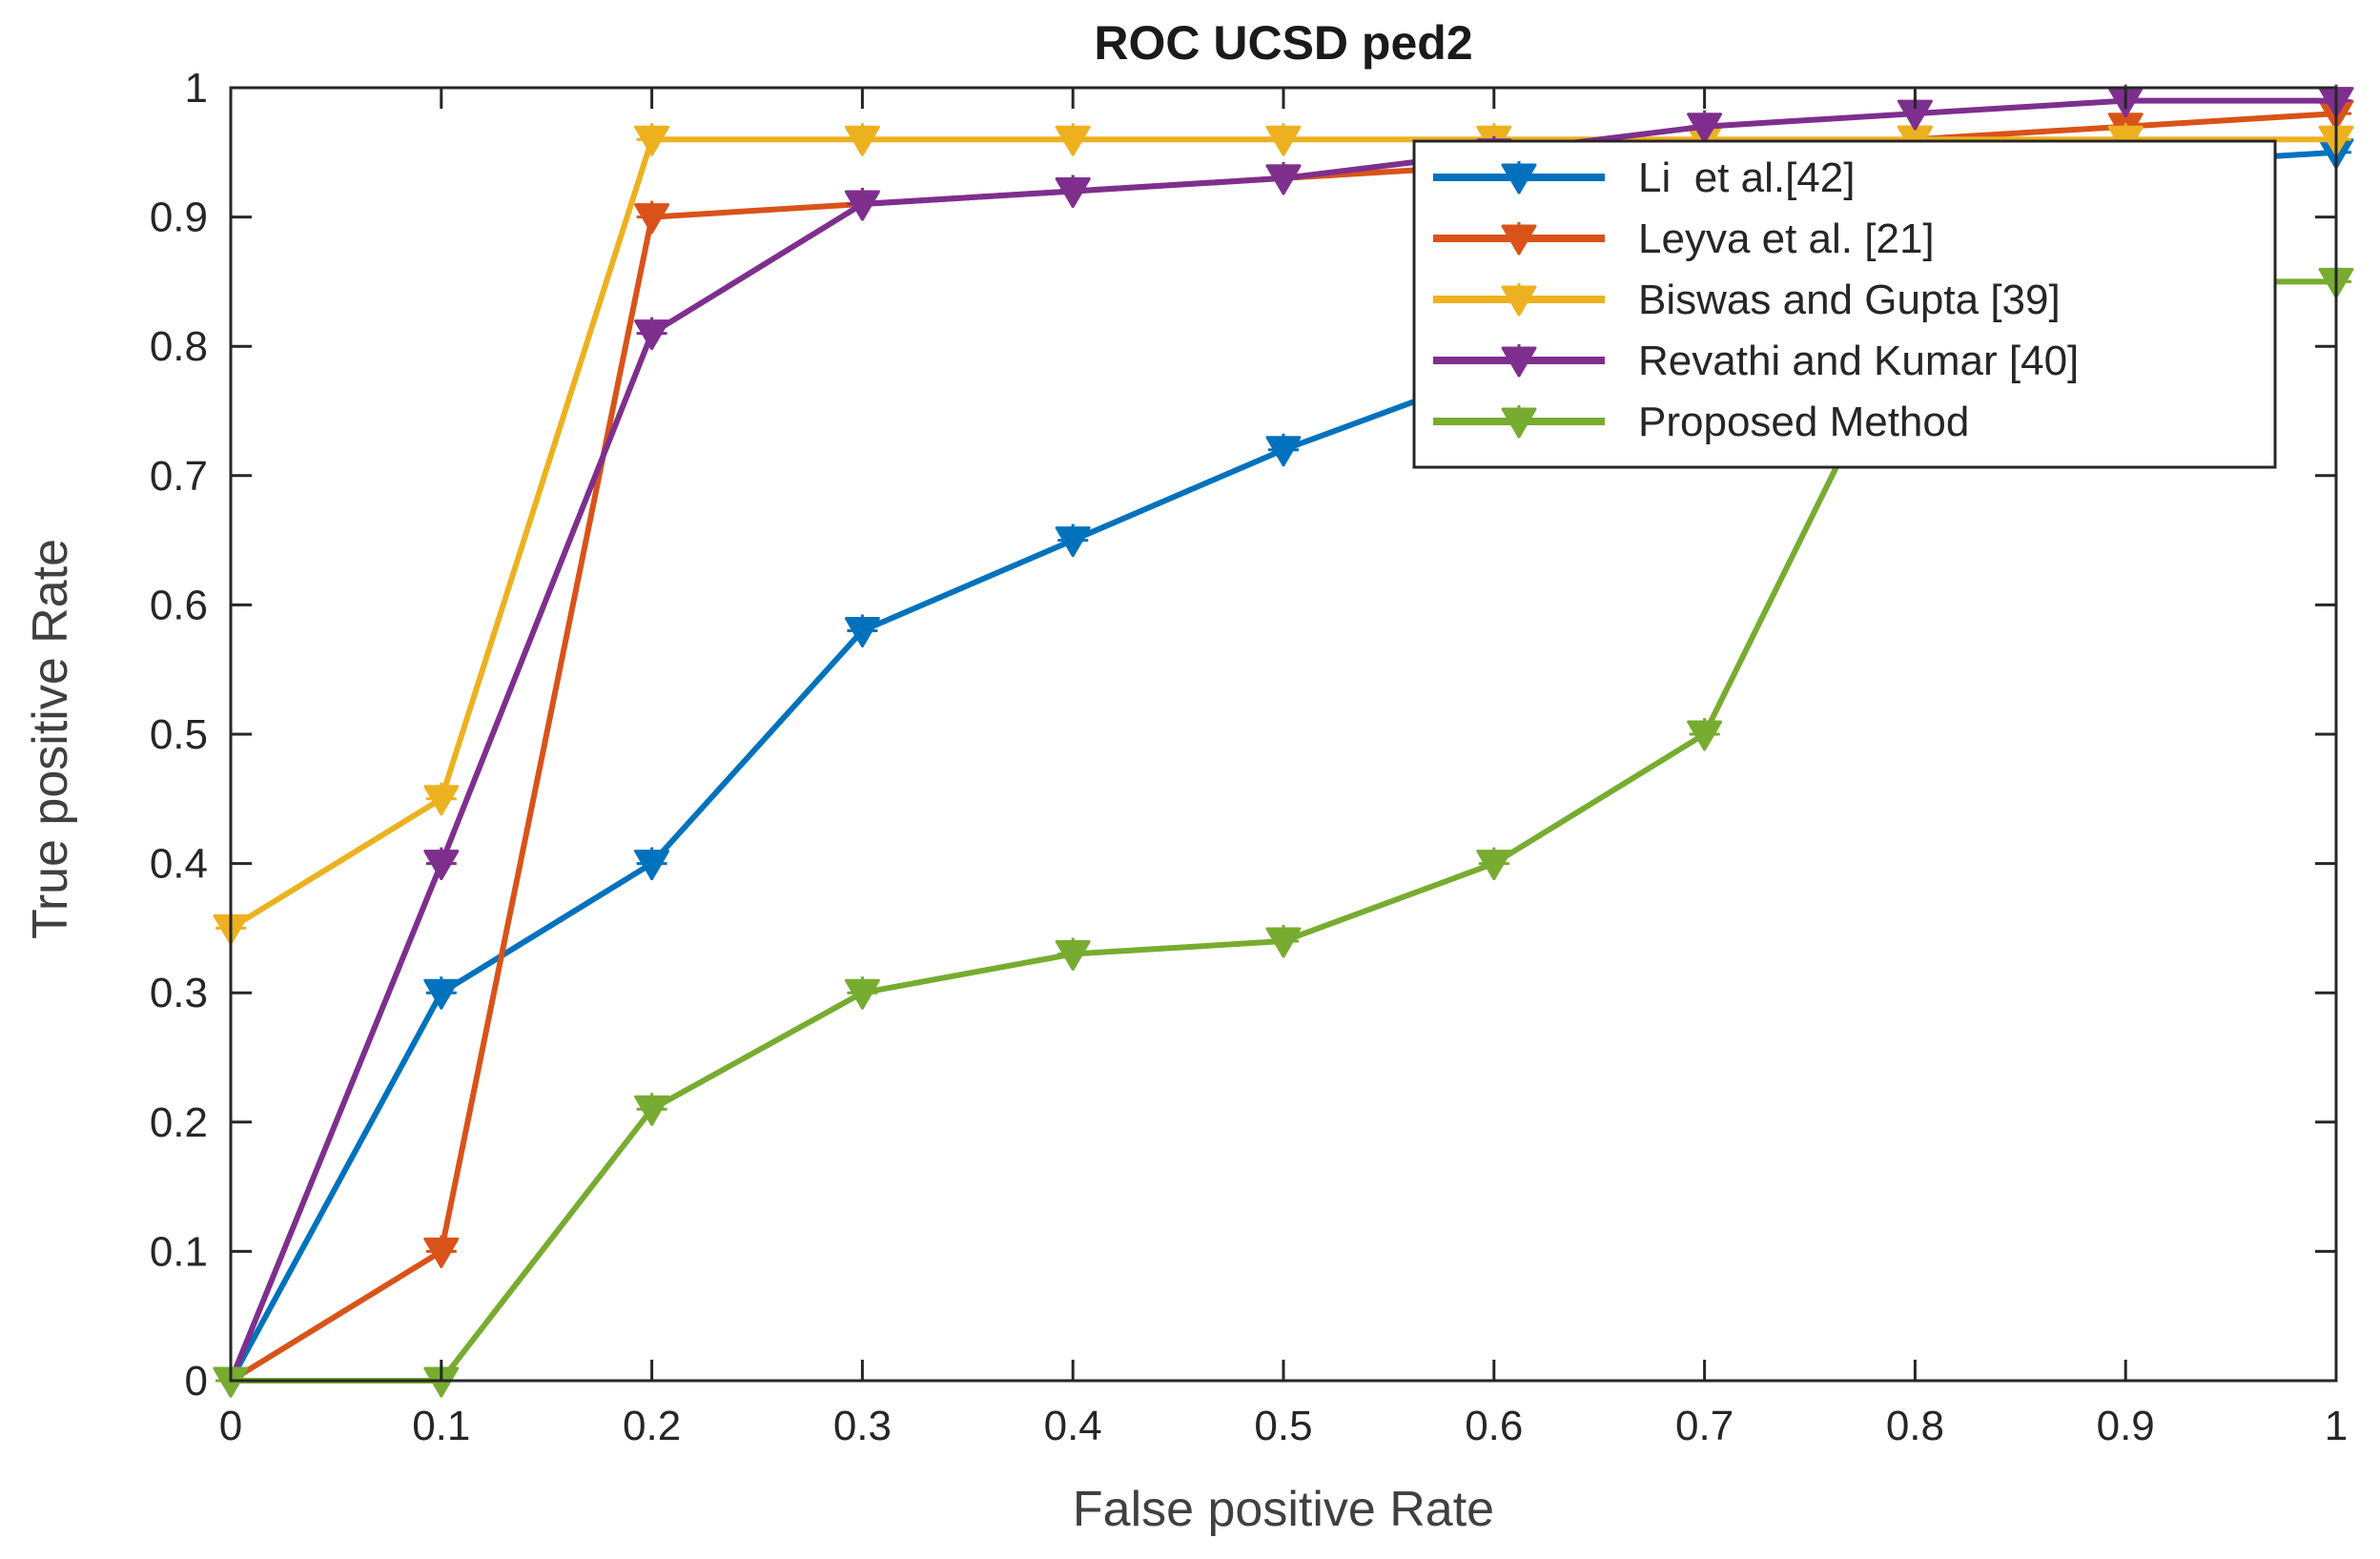  I want to click on legend-box, so click(1845, 304).